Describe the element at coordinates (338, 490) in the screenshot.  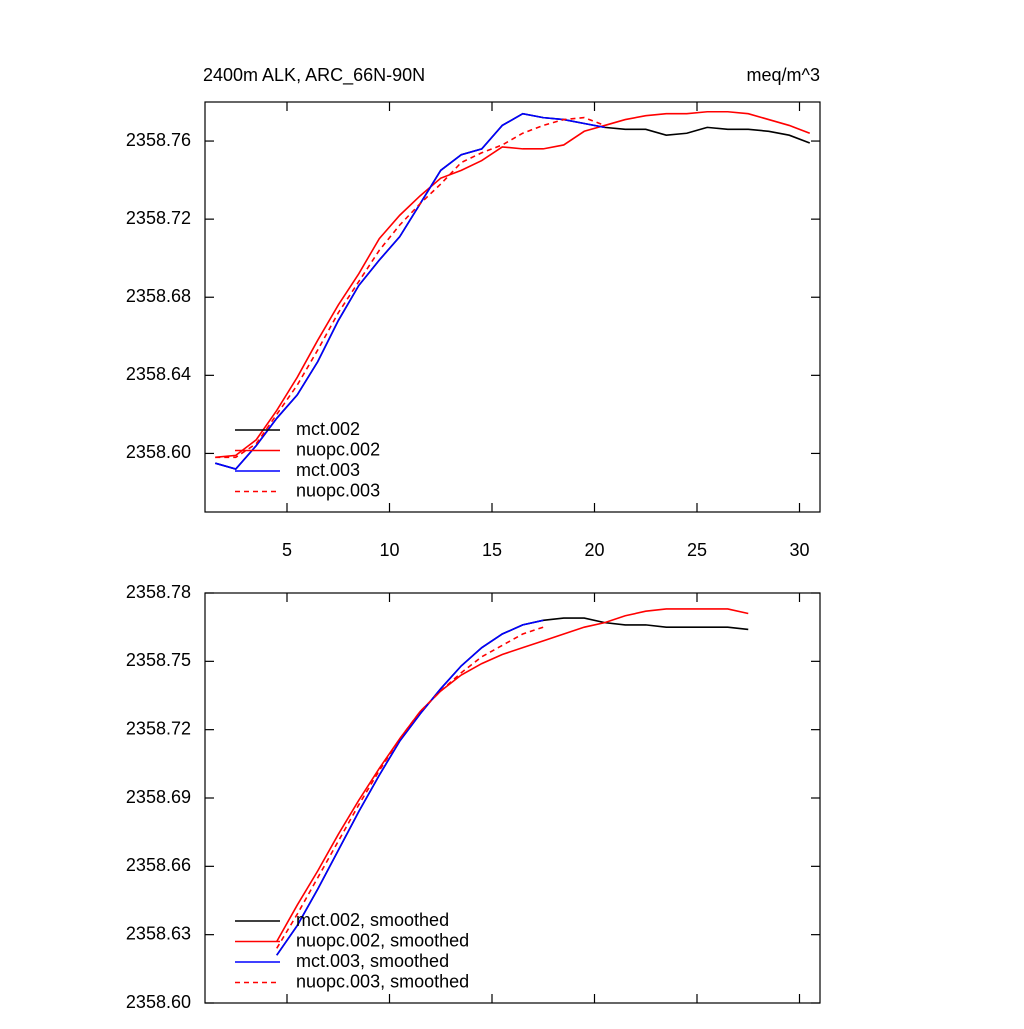
I see `legend-label: nuopc.003` at that location.